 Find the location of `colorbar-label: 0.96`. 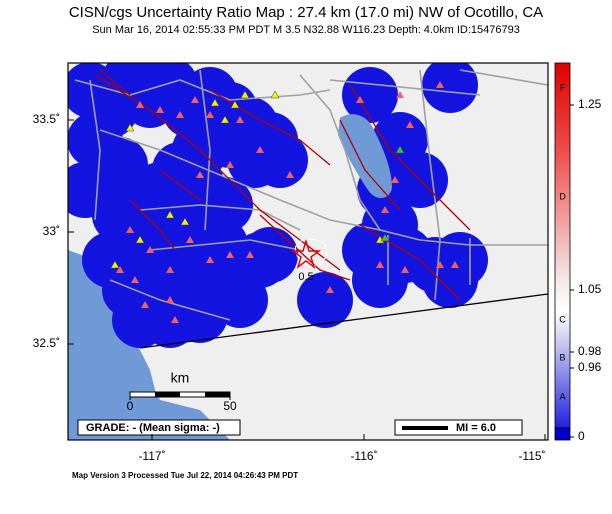

colorbar-label: 0.96 is located at coordinates (590, 367).